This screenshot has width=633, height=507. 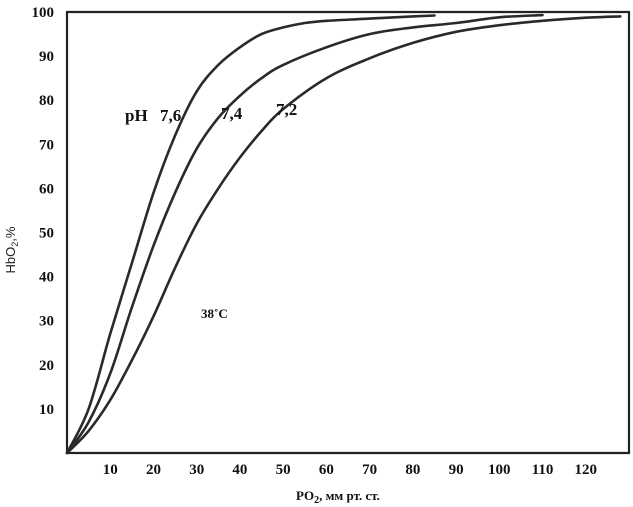 I want to click on y-tick-label: 30, so click(x=46, y=322).